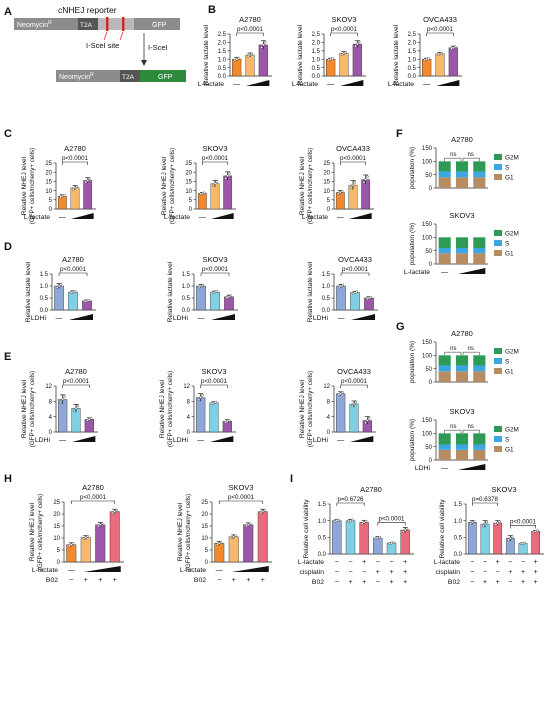 This screenshot has width=550, height=702. Describe the element at coordinates (399, 134) in the screenshot. I see `panel-letter-f: F` at that location.